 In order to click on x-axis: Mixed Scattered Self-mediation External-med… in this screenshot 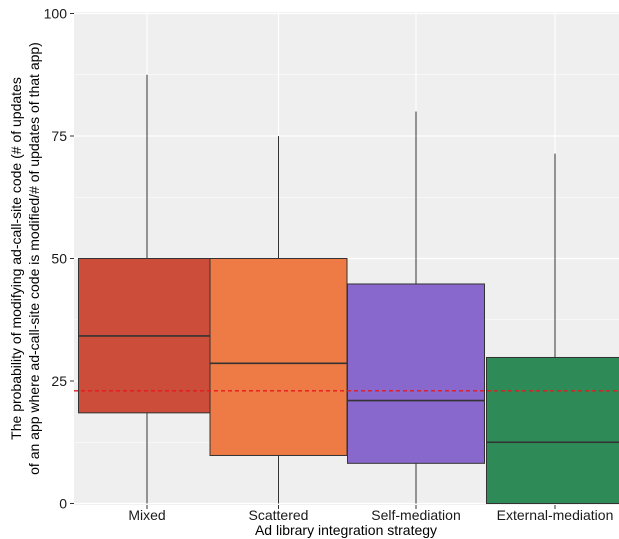, I will do `click(370, 514)`.